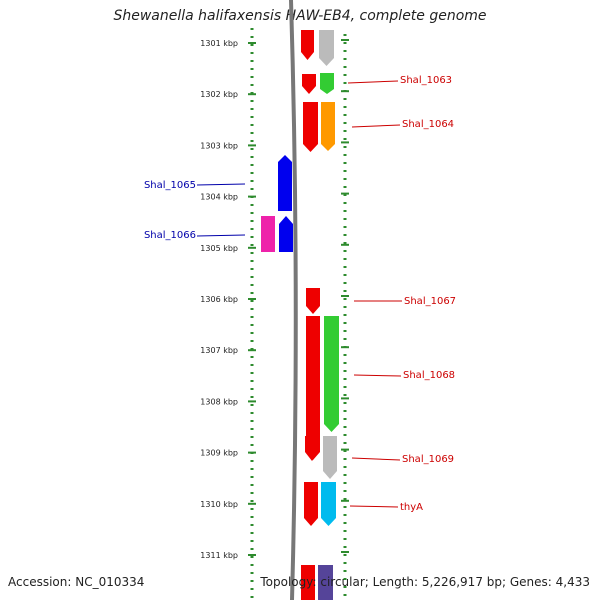  Describe the element at coordinates (219, 94) in the screenshot. I see `kbp-tick-label: 1302 kbp` at that location.